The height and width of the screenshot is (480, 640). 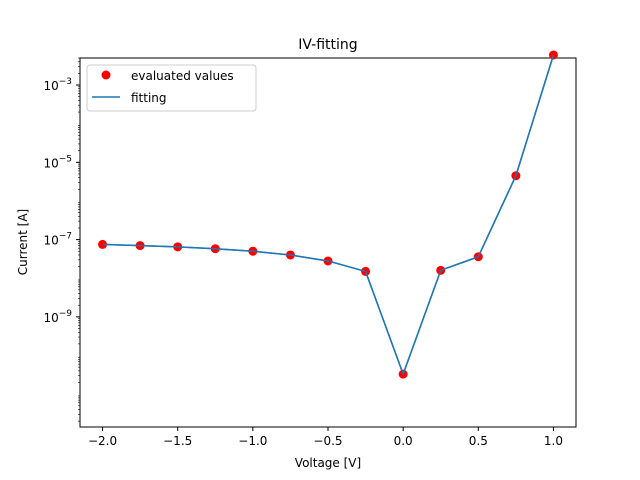 What do you see at coordinates (102, 441) in the screenshot?
I see `x-tick-label: −2.0` at bounding box center [102, 441].